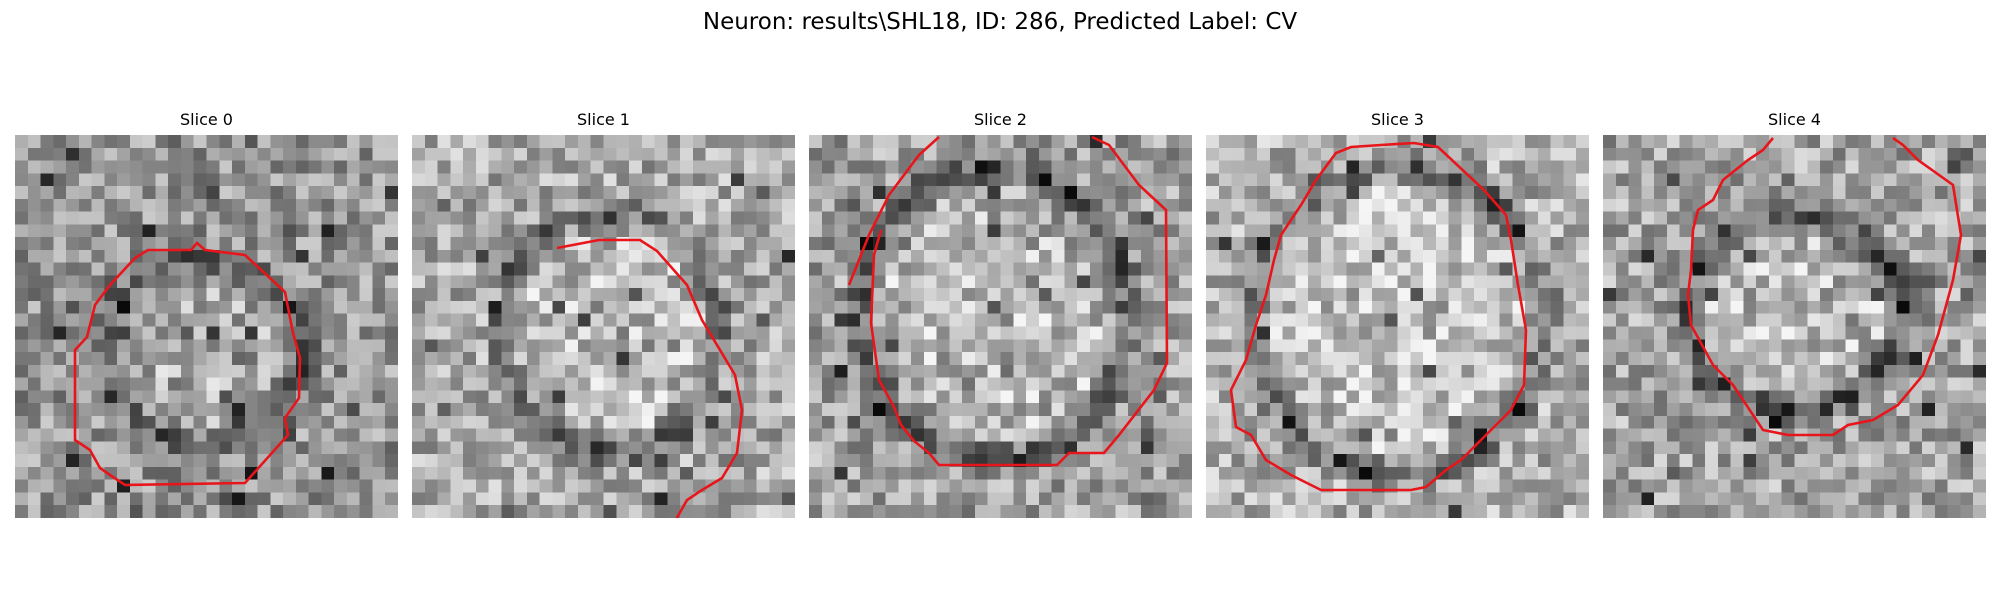  I want to click on slice-panel-3: Slice 3, so click(1397, 314).